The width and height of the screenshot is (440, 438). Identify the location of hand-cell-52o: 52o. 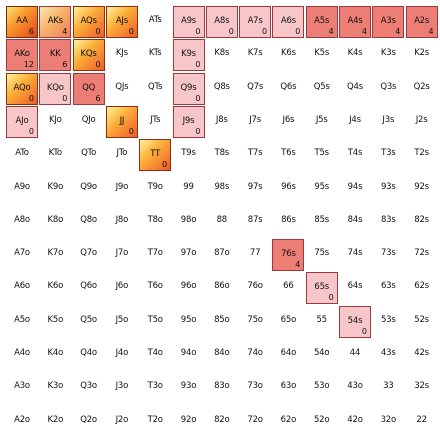
(321, 421).